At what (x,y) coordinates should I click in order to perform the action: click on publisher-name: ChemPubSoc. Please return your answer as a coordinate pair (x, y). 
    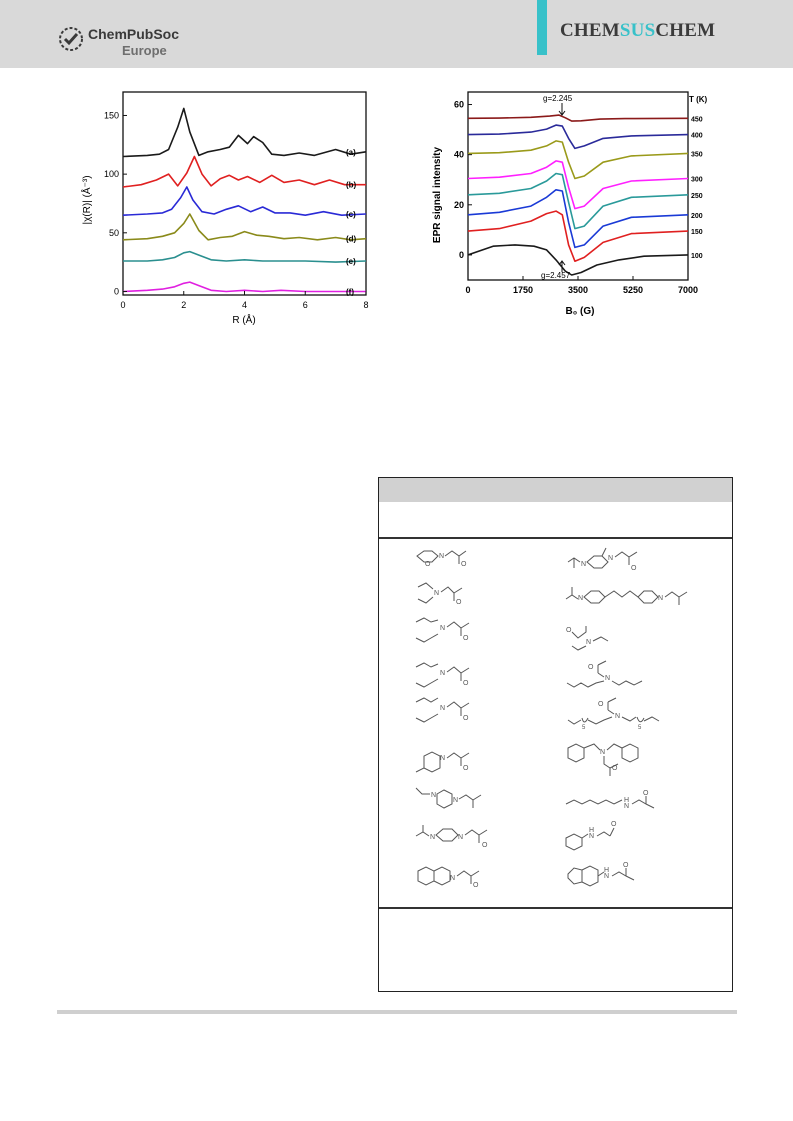
    Looking at the image, I should click on (134, 34).